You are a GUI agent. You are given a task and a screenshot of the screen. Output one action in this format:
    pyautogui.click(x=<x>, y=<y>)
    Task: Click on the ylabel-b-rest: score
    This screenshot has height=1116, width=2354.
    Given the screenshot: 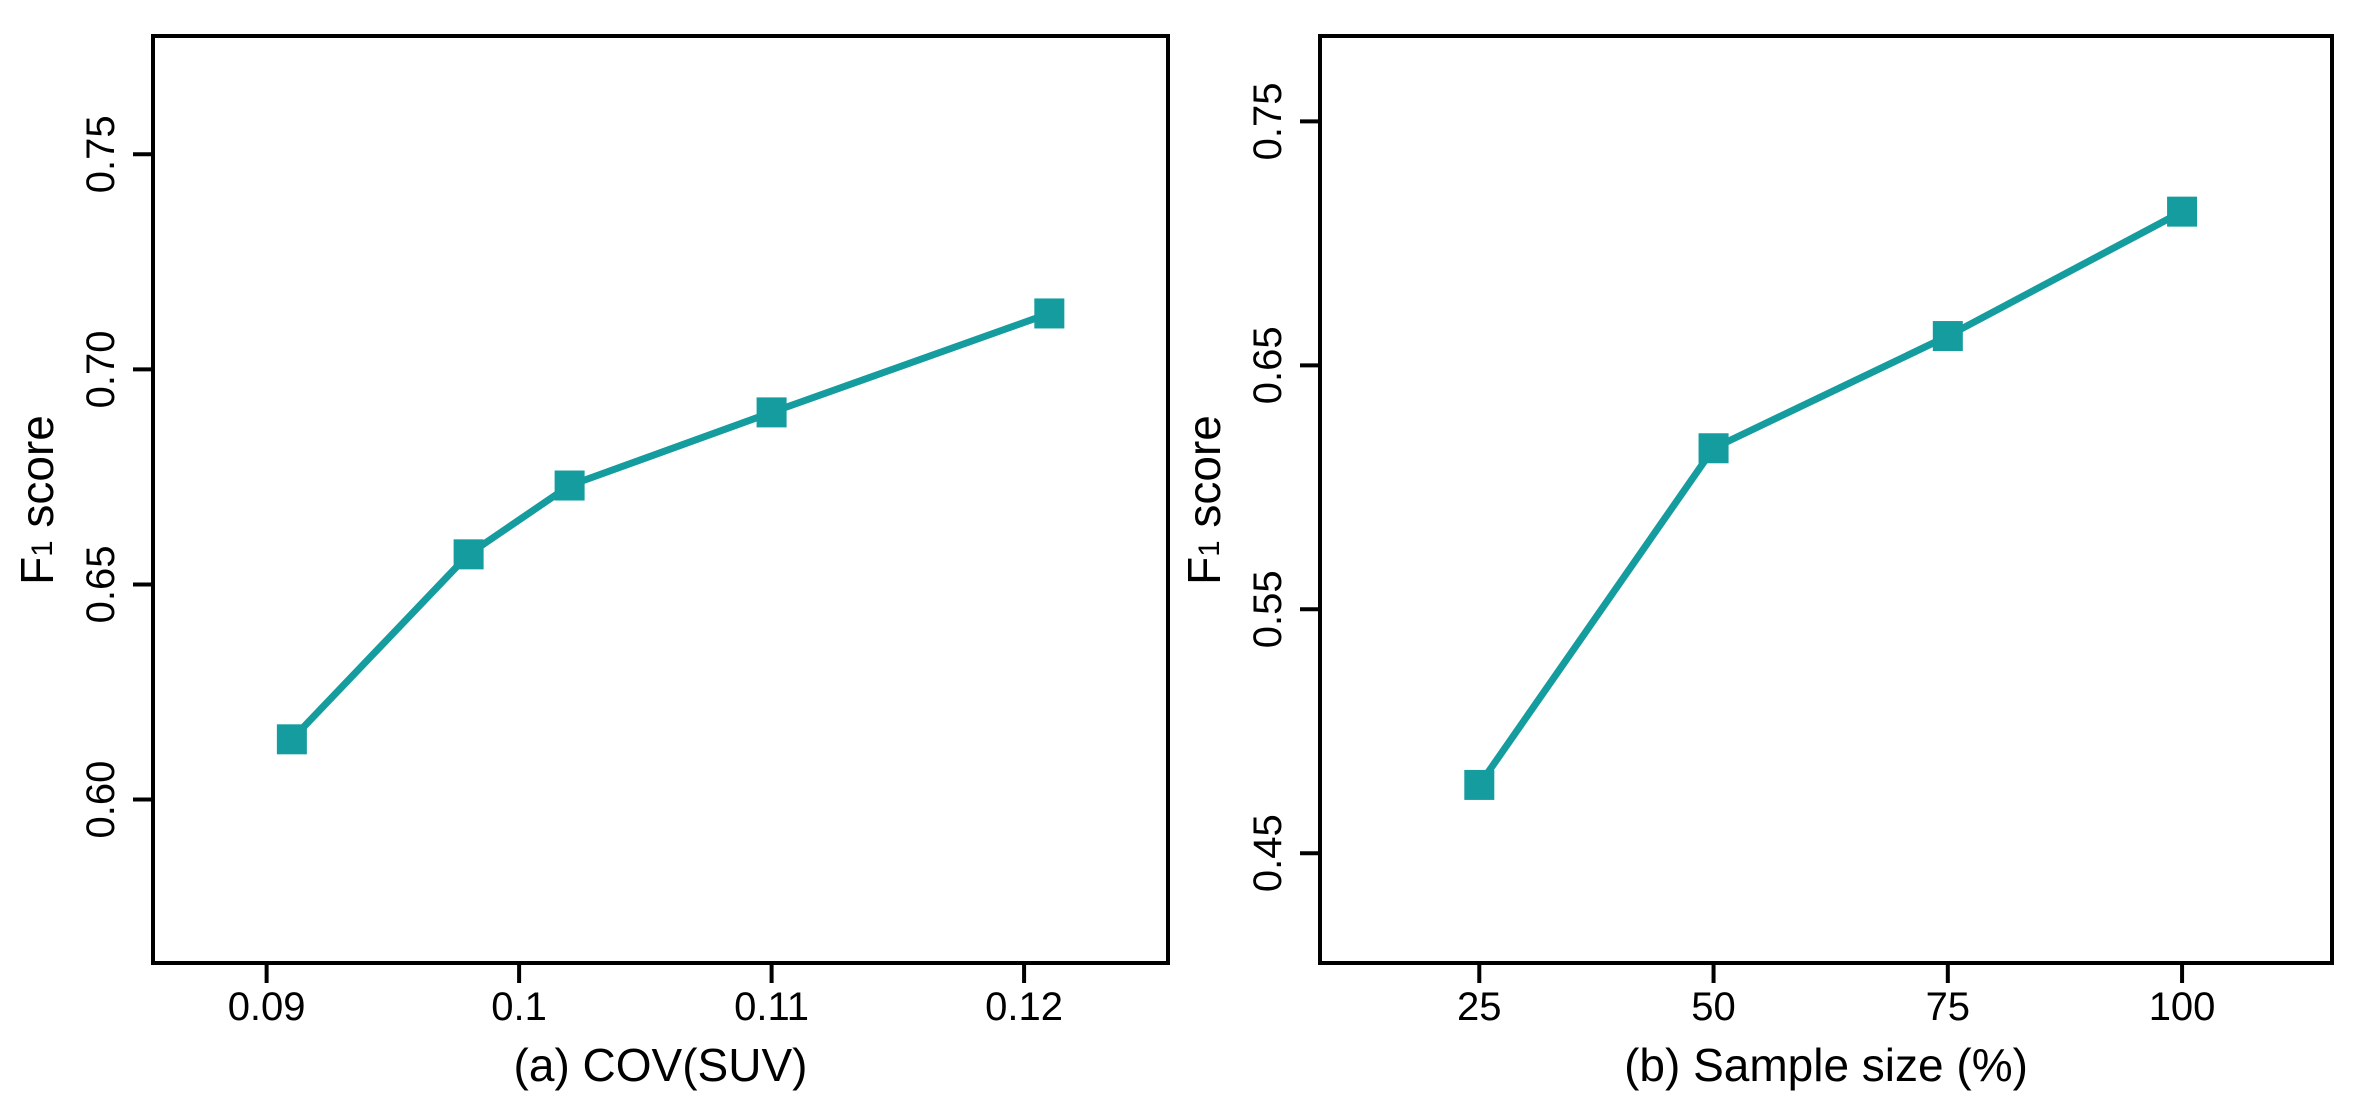 What is the action you would take?
    pyautogui.click(x=1204, y=478)
    